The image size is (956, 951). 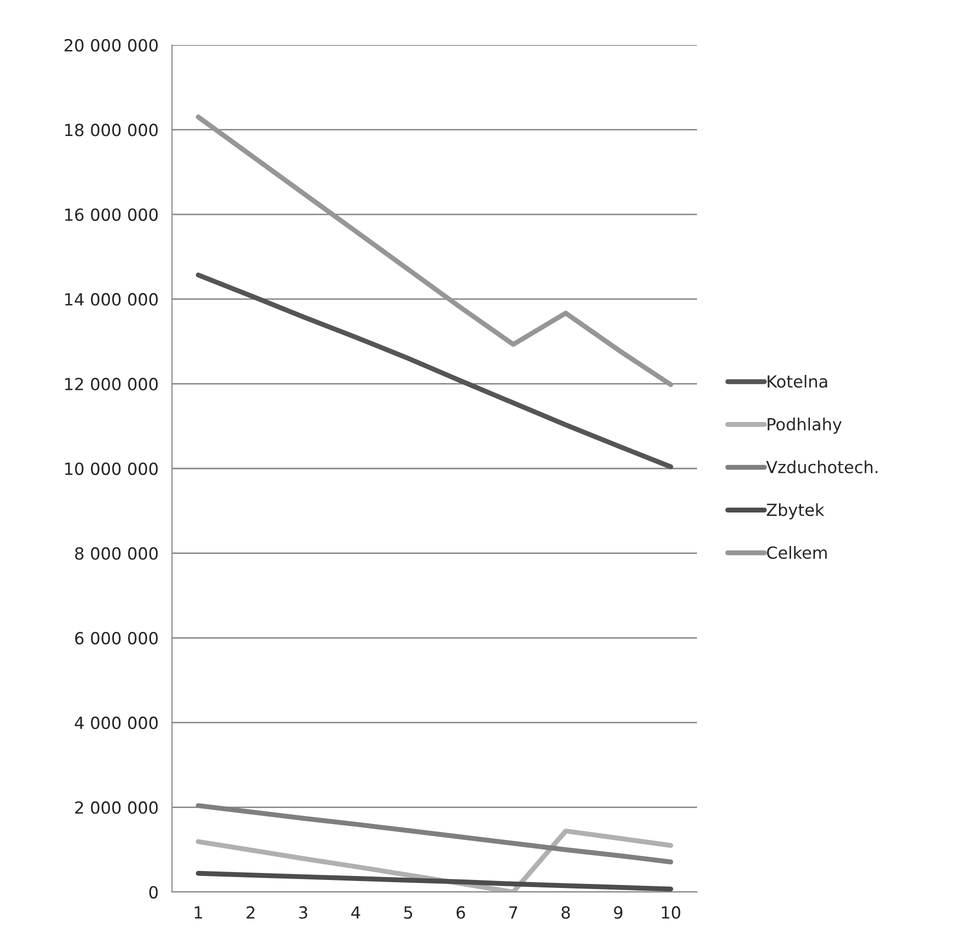 What do you see at coordinates (111, 469) in the screenshot?
I see `y-tick-label: 10 000 000` at bounding box center [111, 469].